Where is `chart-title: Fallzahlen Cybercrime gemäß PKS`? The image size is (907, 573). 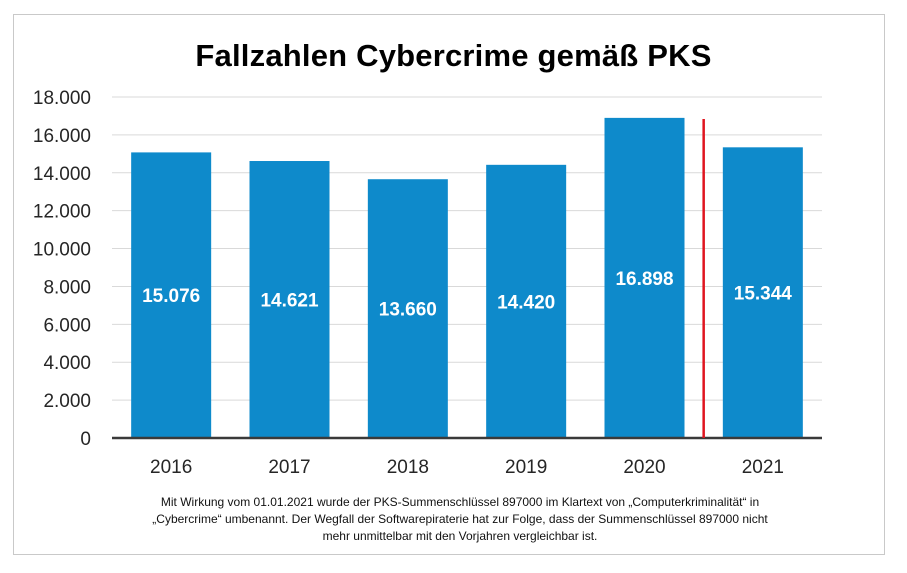 chart-title: Fallzahlen Cybercrime gemäß PKS is located at coordinates (453, 55).